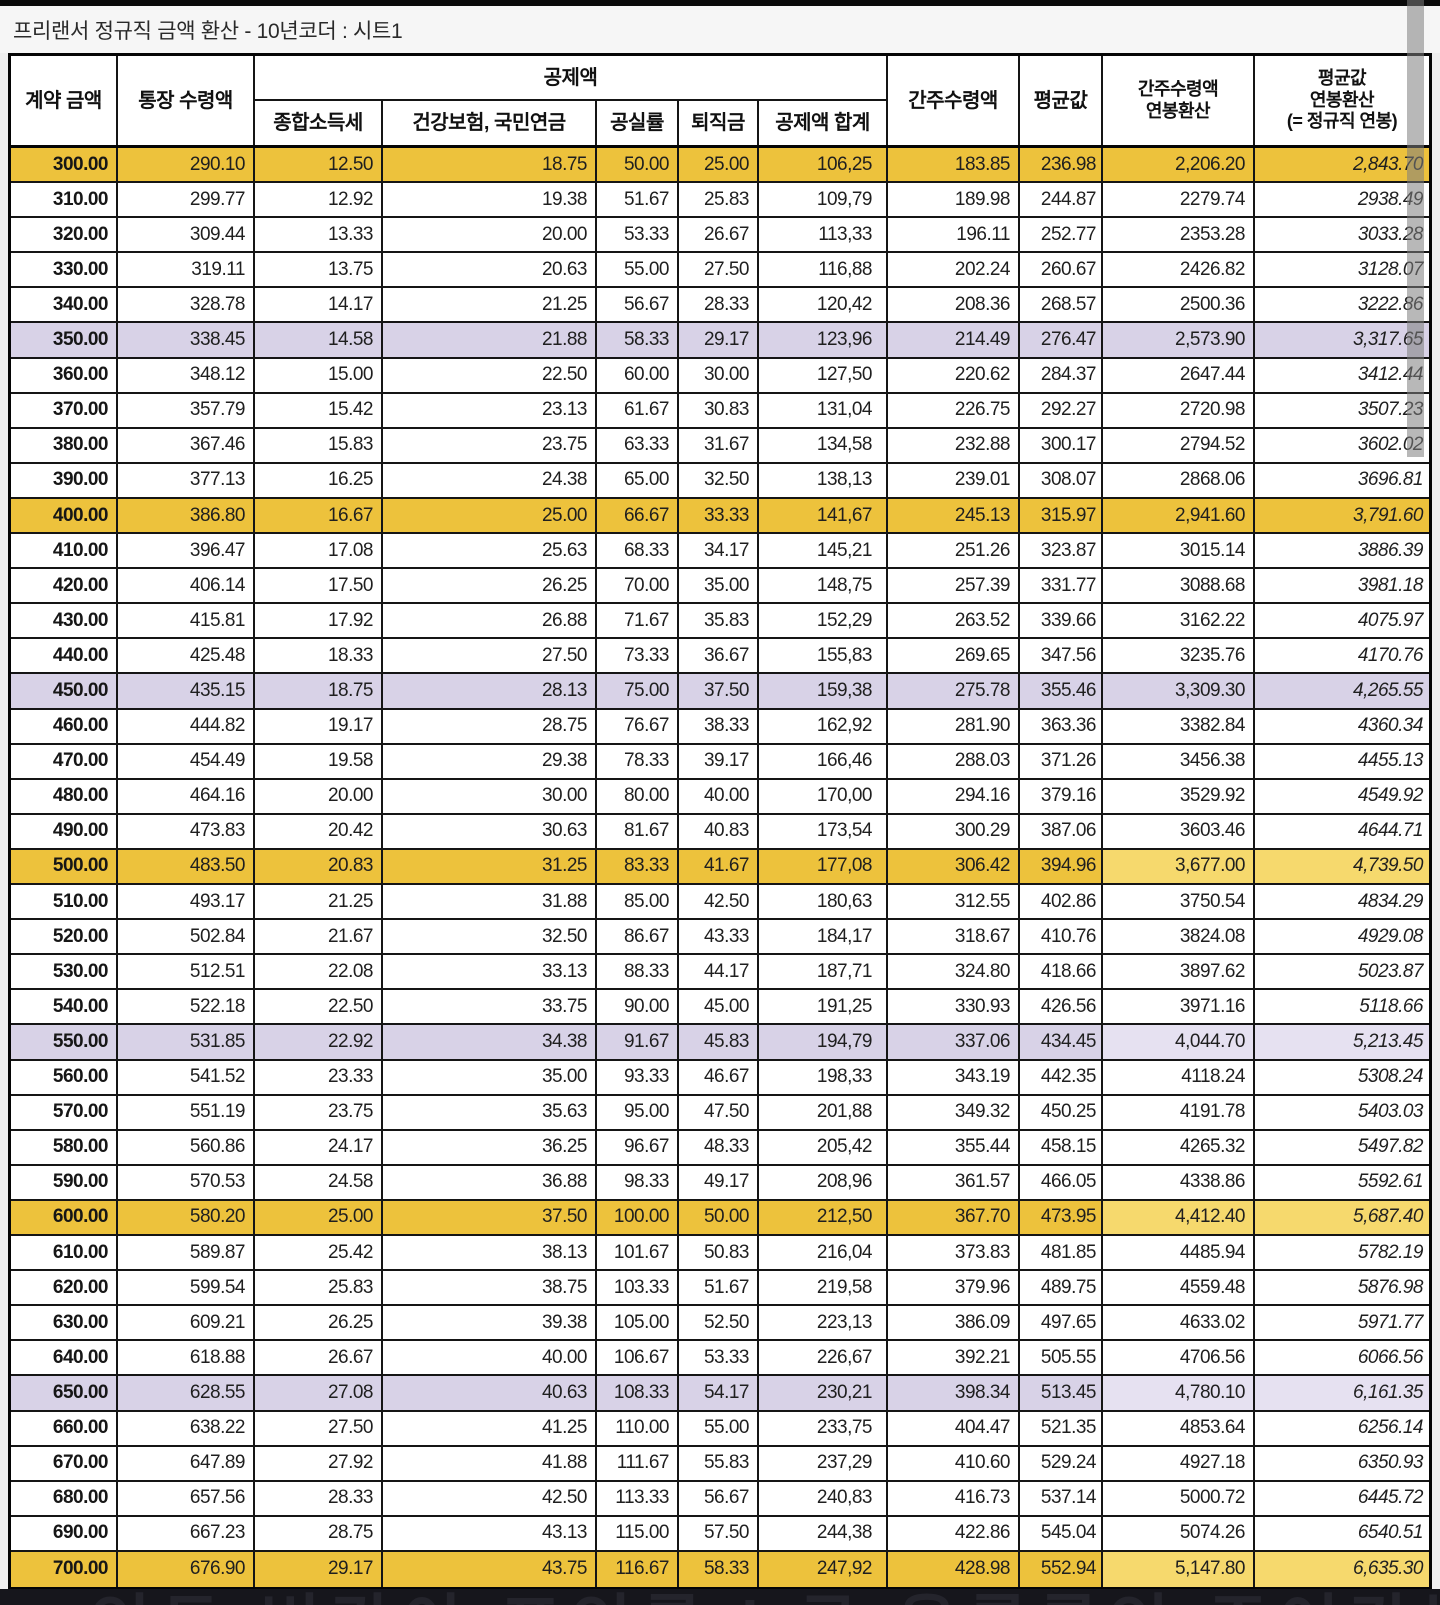 The height and width of the screenshot is (1605, 1440). I want to click on cell: 233,75, so click(823, 1428).